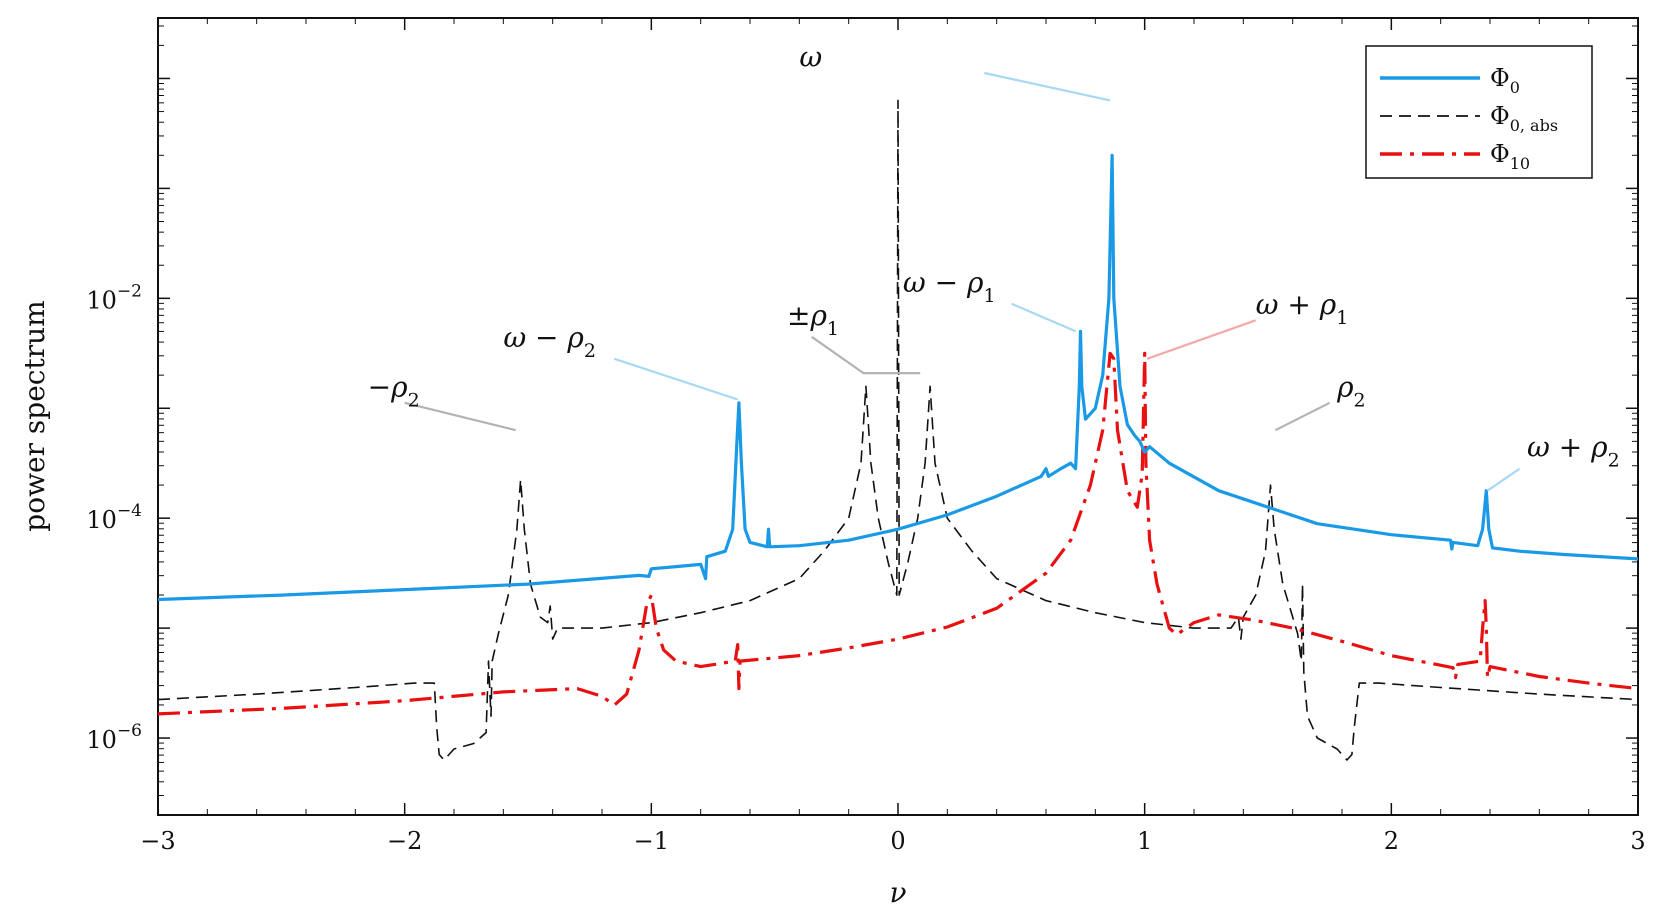 This screenshot has height=913, width=1661. What do you see at coordinates (1144, 841) in the screenshot?
I see `x-tick-label: 1` at bounding box center [1144, 841].